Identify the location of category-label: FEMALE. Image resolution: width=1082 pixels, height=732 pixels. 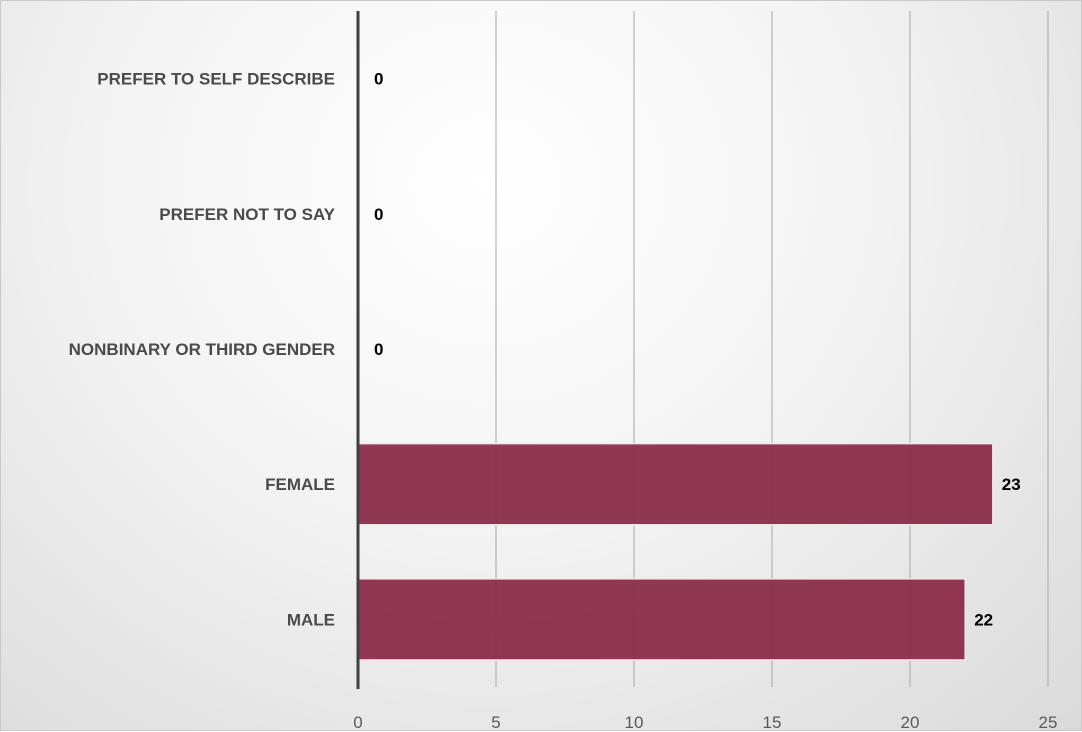
(300, 484).